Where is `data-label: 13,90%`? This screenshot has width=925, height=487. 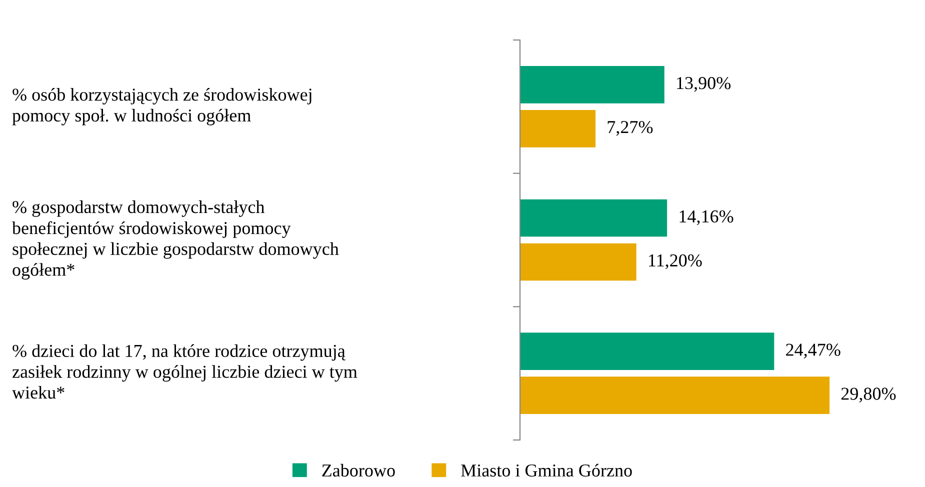
data-label: 13,90% is located at coordinates (704, 84).